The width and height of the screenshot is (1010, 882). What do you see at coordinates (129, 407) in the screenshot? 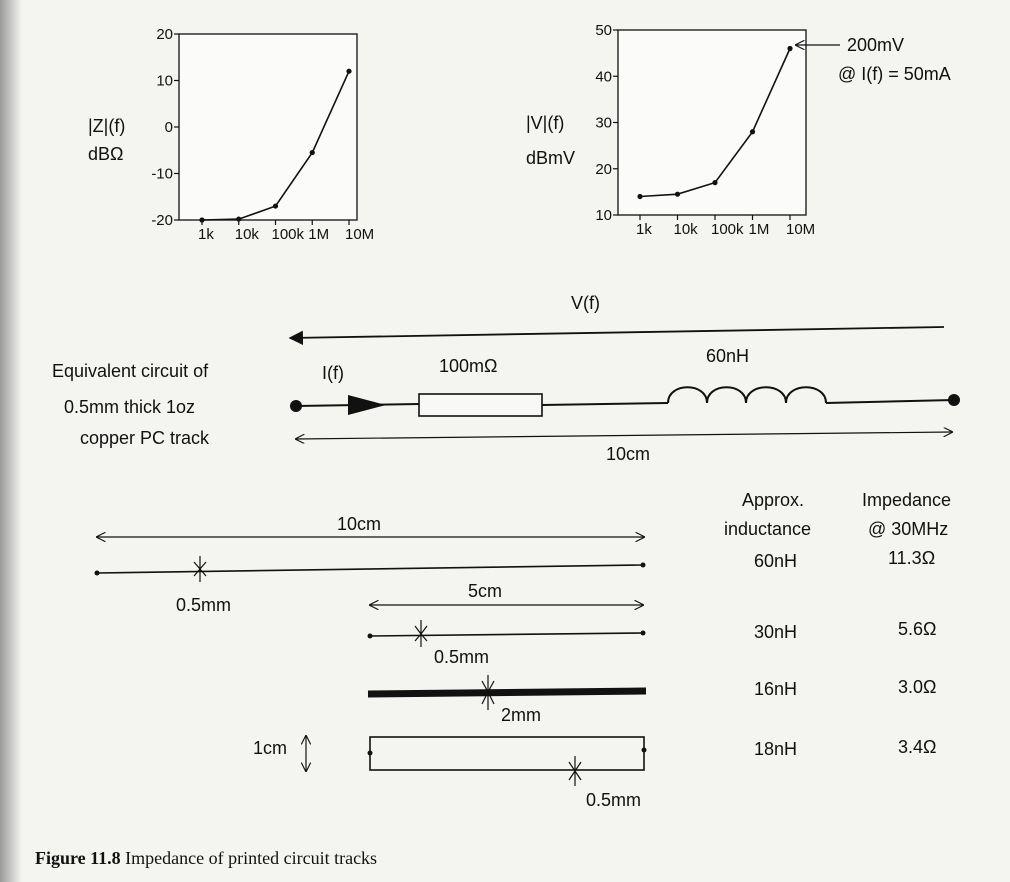
I see `circuit-description-line2: 0.5mm thick 1oz` at bounding box center [129, 407].